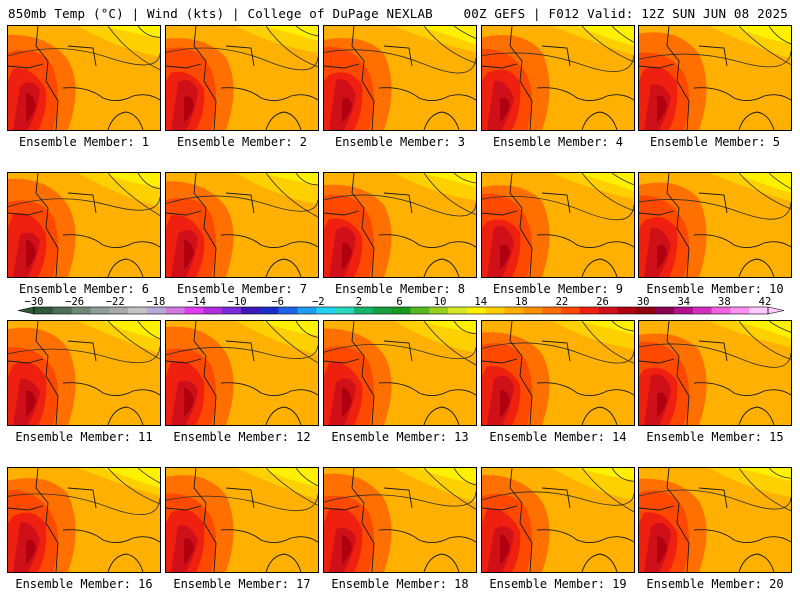 The image size is (800, 600). I want to click on colorbar-tick-label: 34, so click(683, 302).